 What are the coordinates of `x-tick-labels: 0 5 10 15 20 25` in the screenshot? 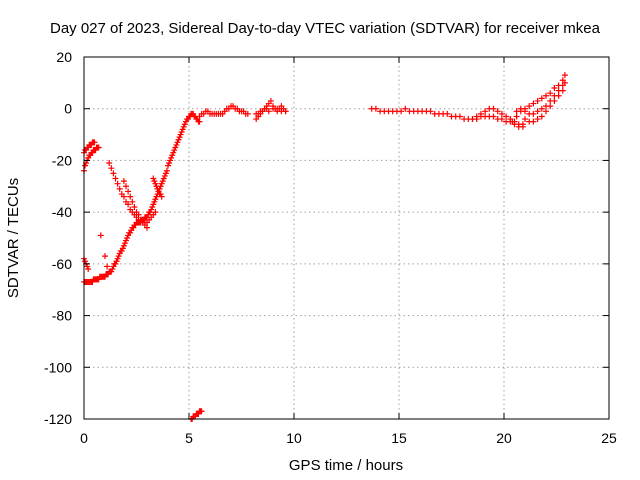 It's located at (348, 438).